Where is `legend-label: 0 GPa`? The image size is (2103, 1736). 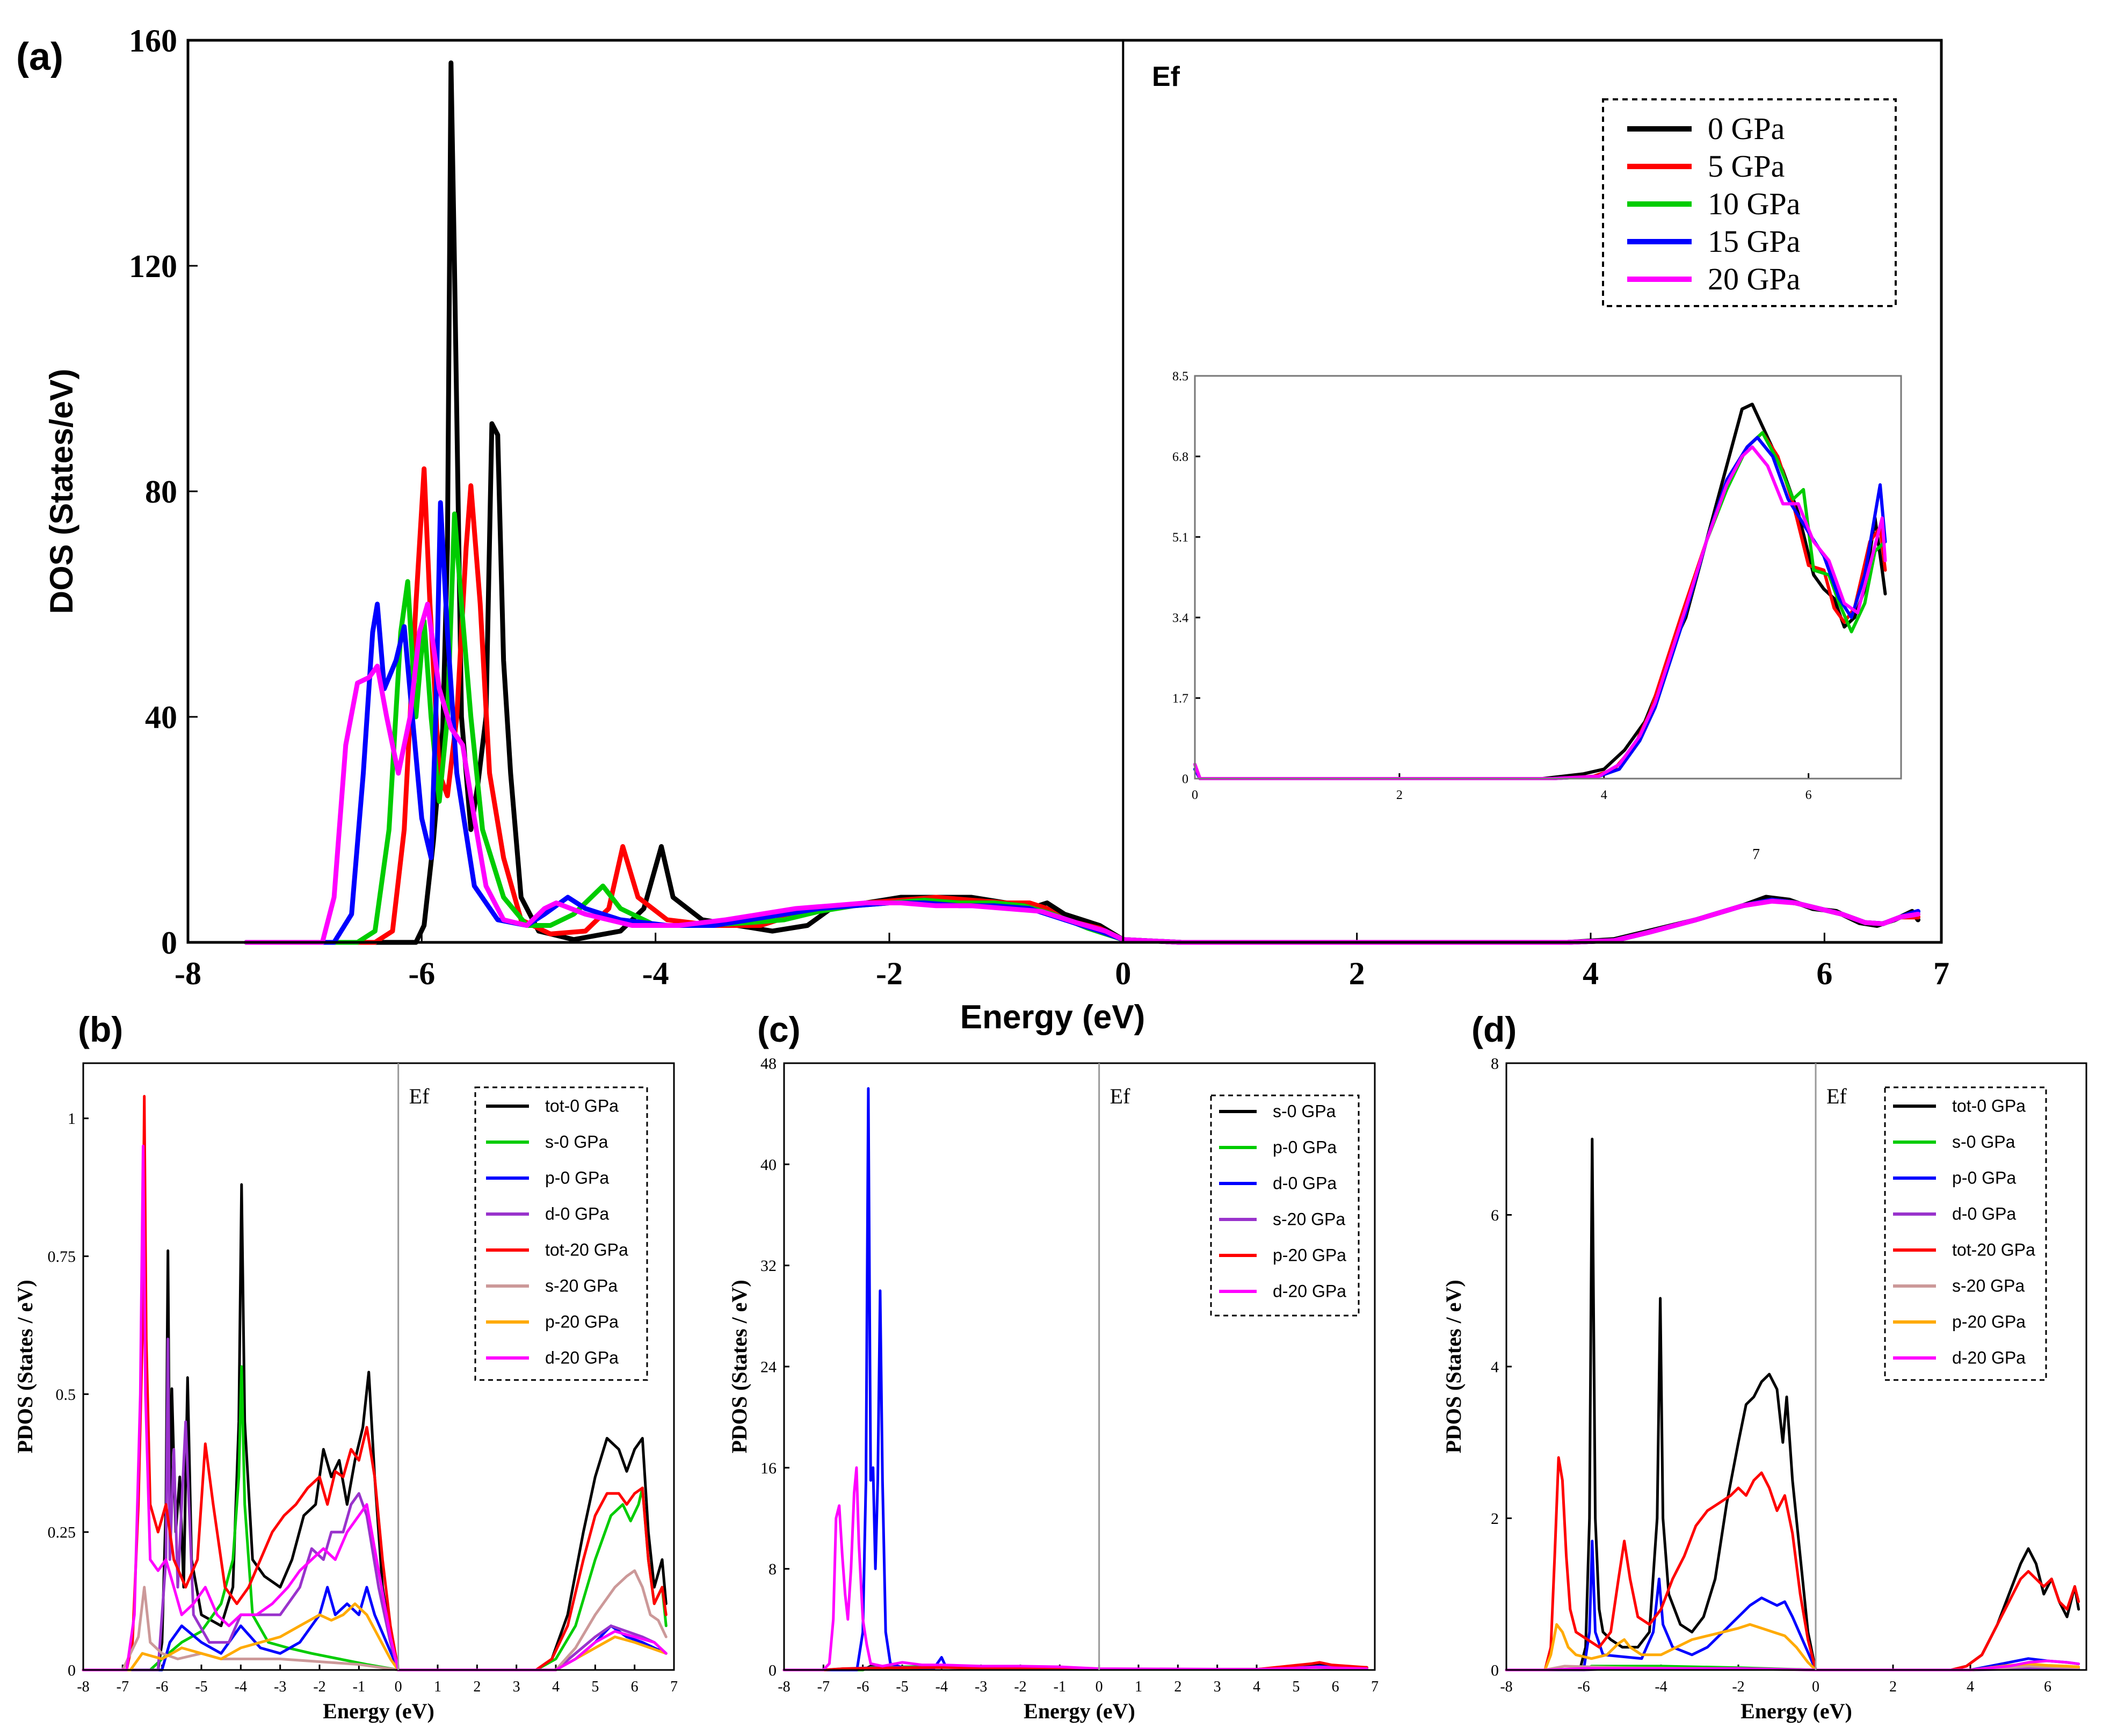
legend-label: 0 GPa is located at coordinates (1746, 128).